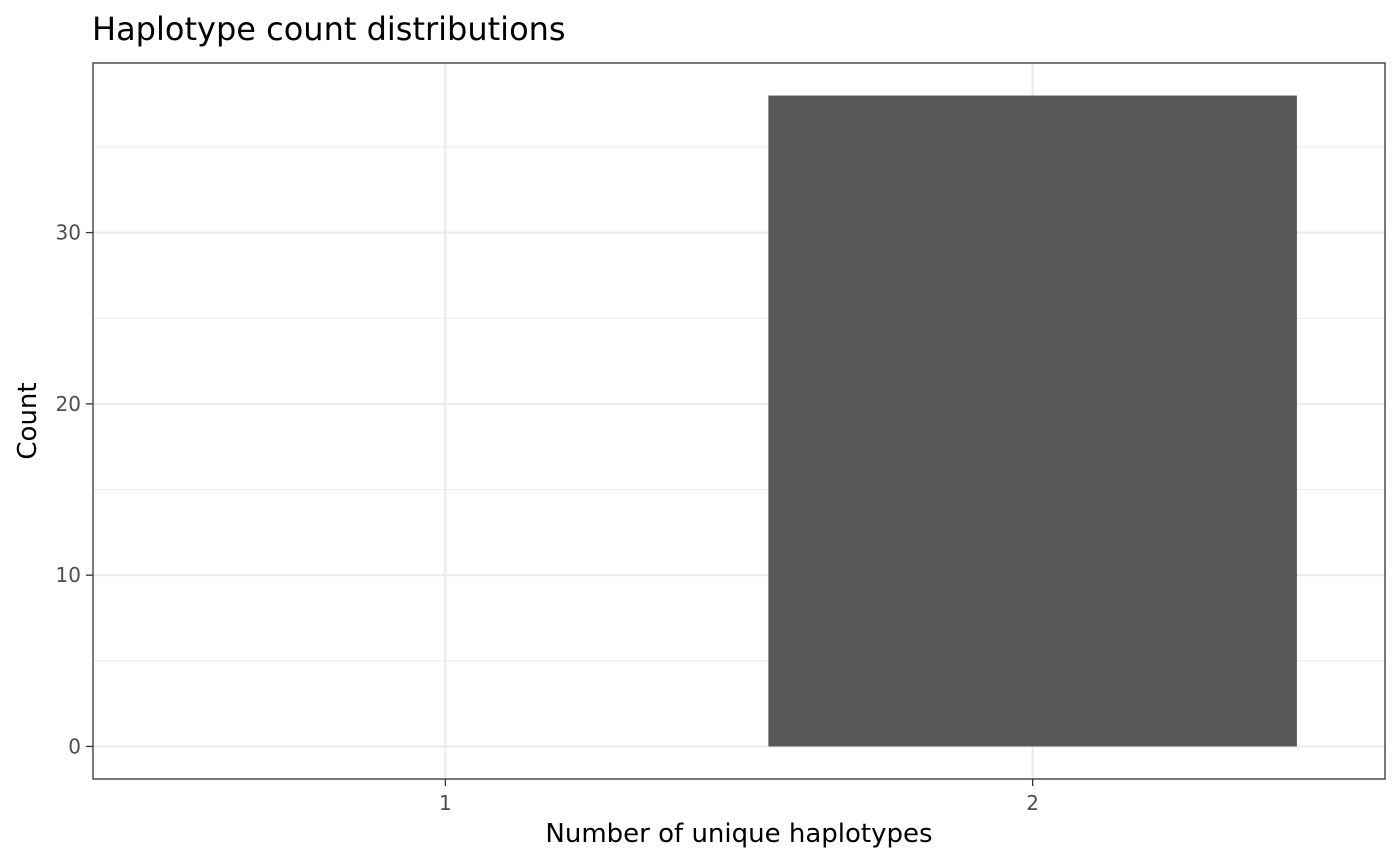 Image resolution: width=1400 pixels, height=865 pixels. I want to click on y-axis-title: Count, so click(28, 420).